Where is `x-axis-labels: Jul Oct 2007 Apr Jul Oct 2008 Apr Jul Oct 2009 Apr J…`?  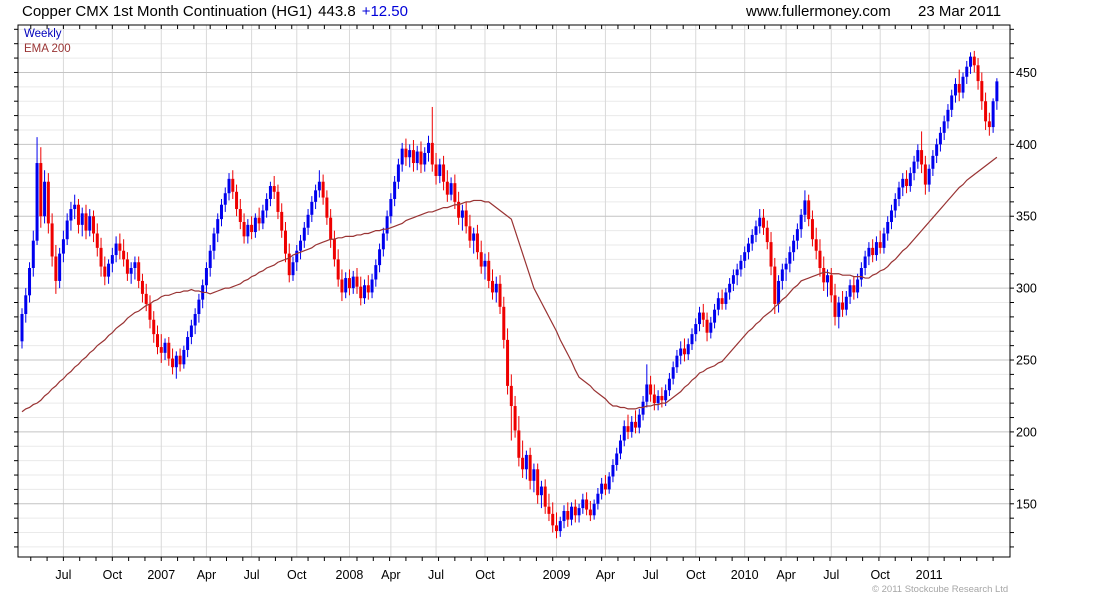 x-axis-labels: Jul Oct 2007 Apr Jul Oct 2008 Apr Jul Oct 2009 Apr J… is located at coordinates (498, 575).